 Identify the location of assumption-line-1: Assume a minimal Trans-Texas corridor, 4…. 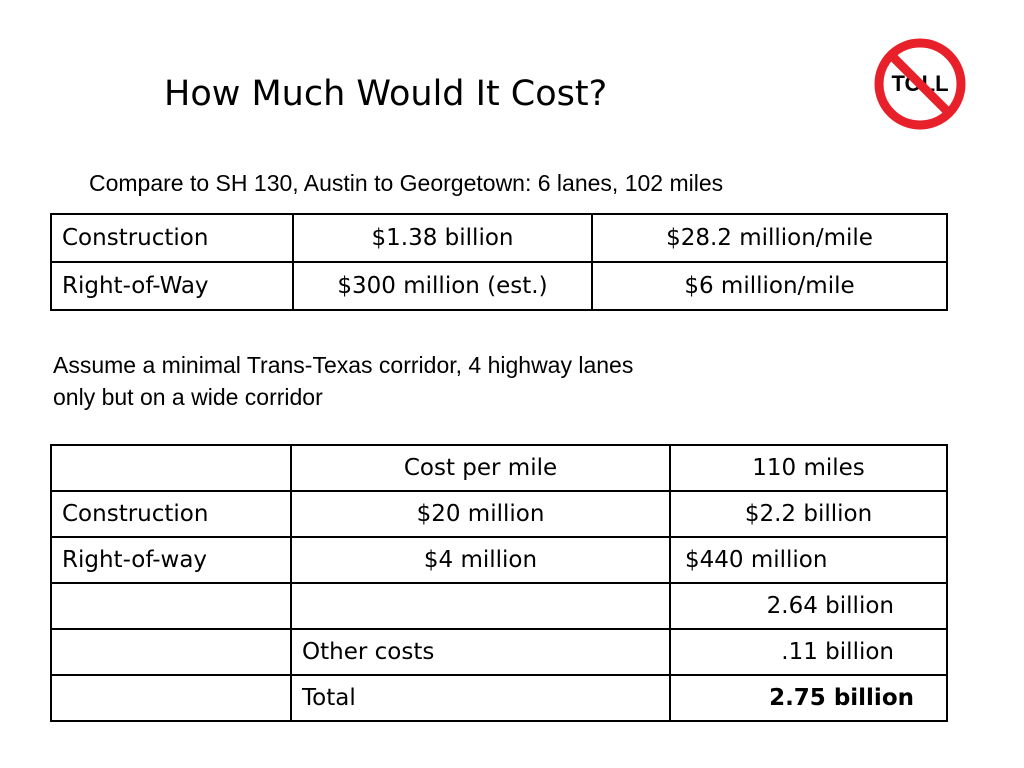
(343, 365).